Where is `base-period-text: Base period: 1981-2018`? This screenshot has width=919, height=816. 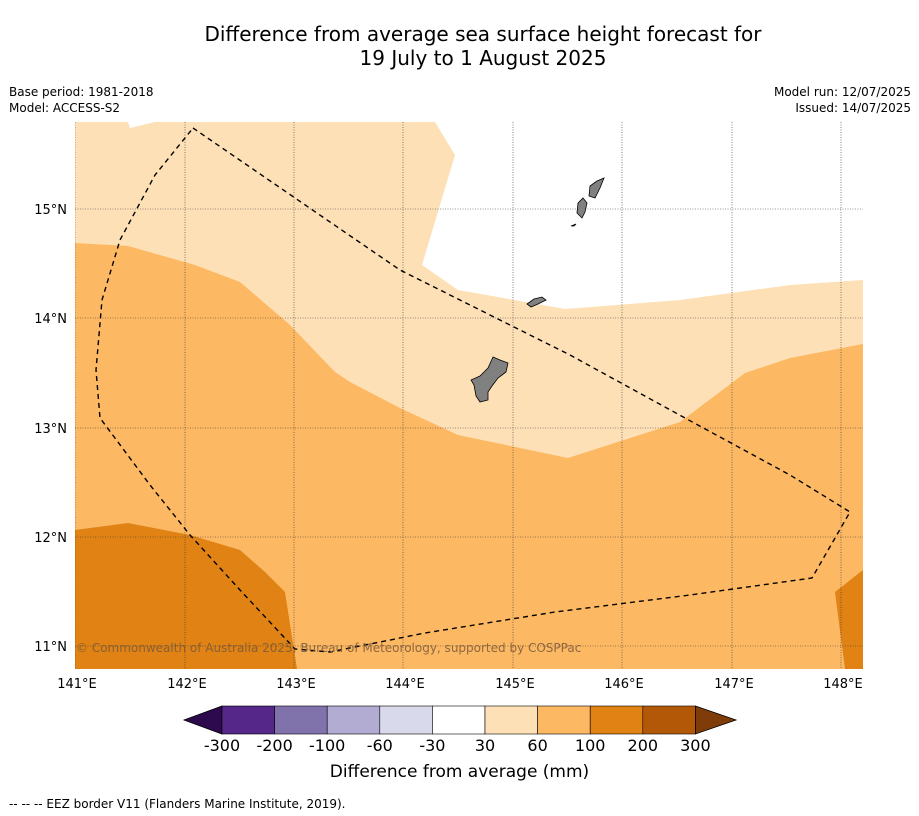 base-period-text: Base period: 1981-2018 is located at coordinates (81, 92).